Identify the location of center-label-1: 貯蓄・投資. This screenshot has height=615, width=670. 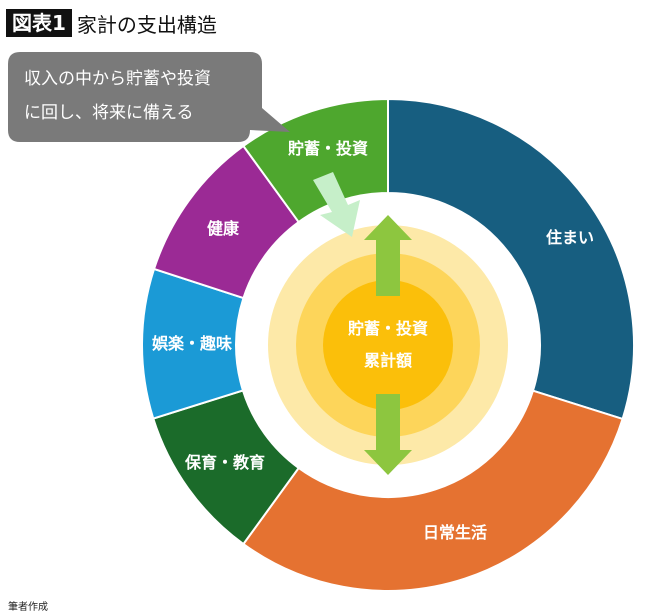
(388, 328).